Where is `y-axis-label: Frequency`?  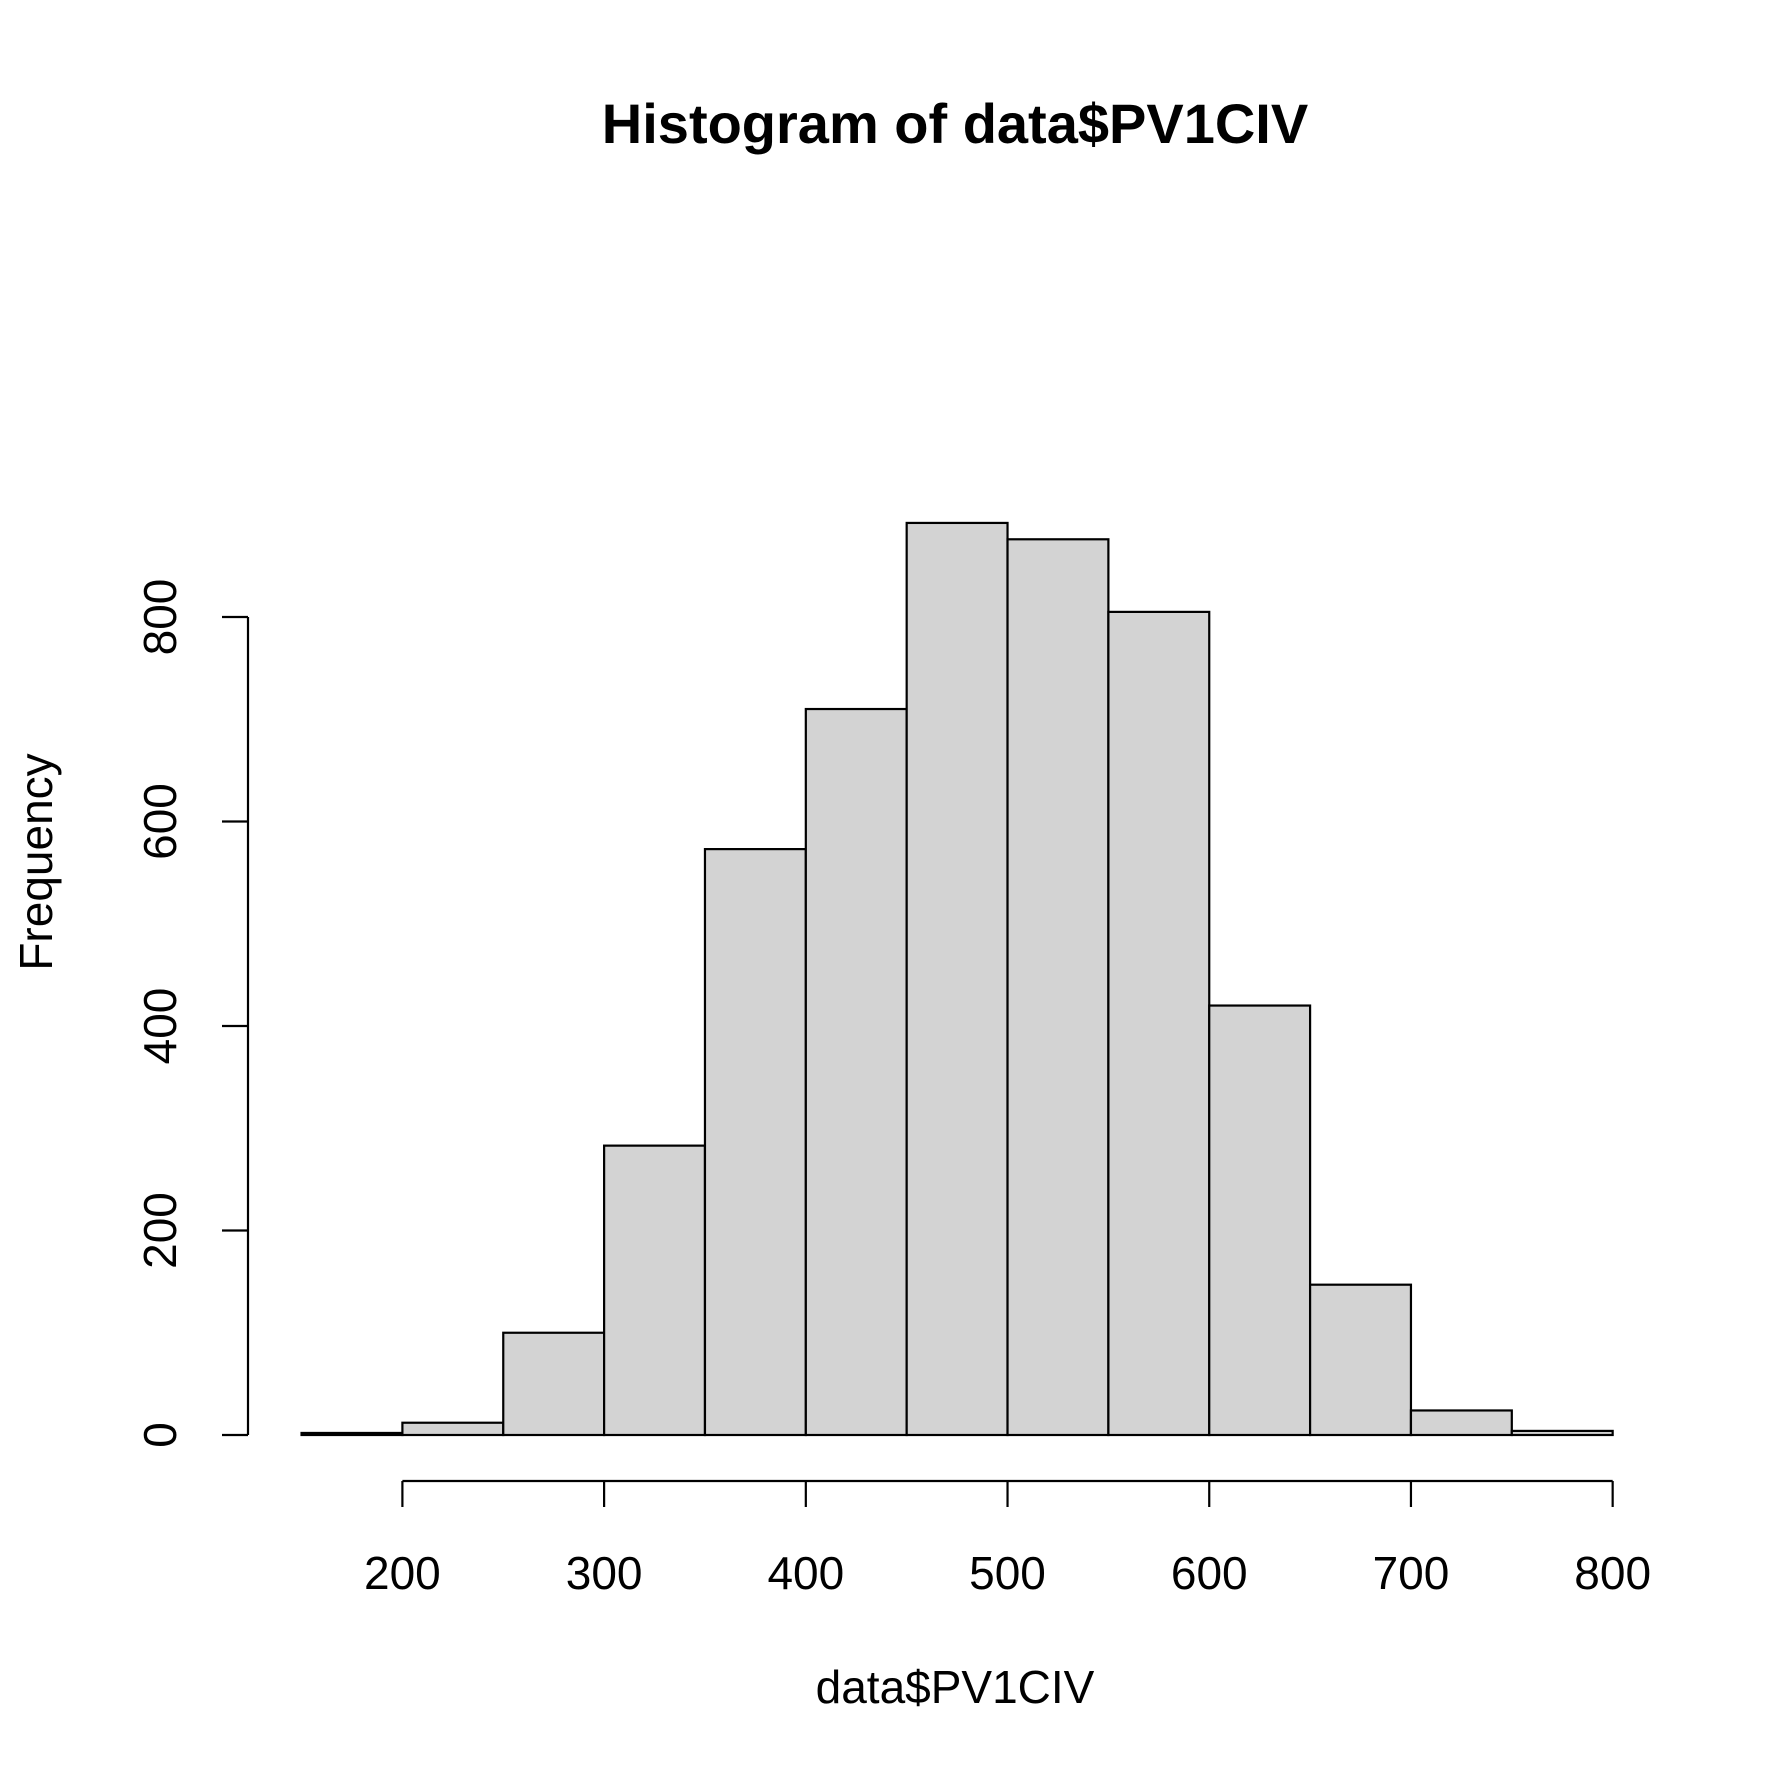
y-axis-label: Frequency is located at coordinates (36, 861).